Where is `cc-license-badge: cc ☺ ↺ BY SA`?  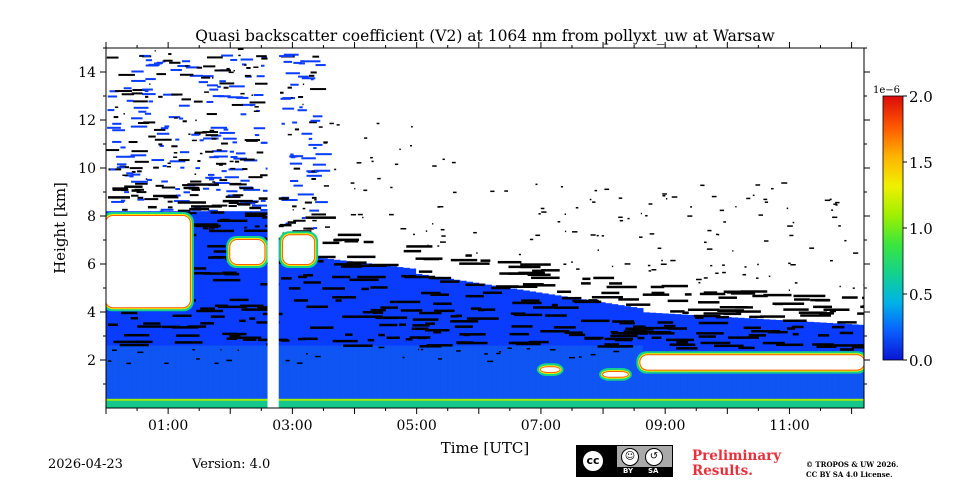 cc-license-badge: cc ☺ ↺ BY SA is located at coordinates (624, 461).